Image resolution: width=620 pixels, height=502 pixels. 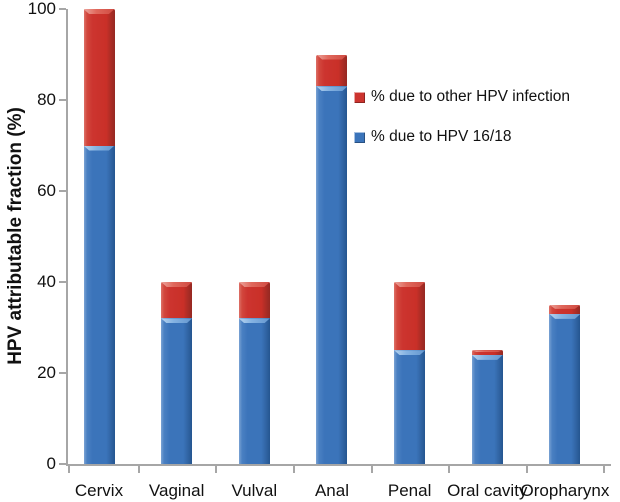 What do you see at coordinates (254, 490) in the screenshot?
I see `x-category-label: Vulval` at bounding box center [254, 490].